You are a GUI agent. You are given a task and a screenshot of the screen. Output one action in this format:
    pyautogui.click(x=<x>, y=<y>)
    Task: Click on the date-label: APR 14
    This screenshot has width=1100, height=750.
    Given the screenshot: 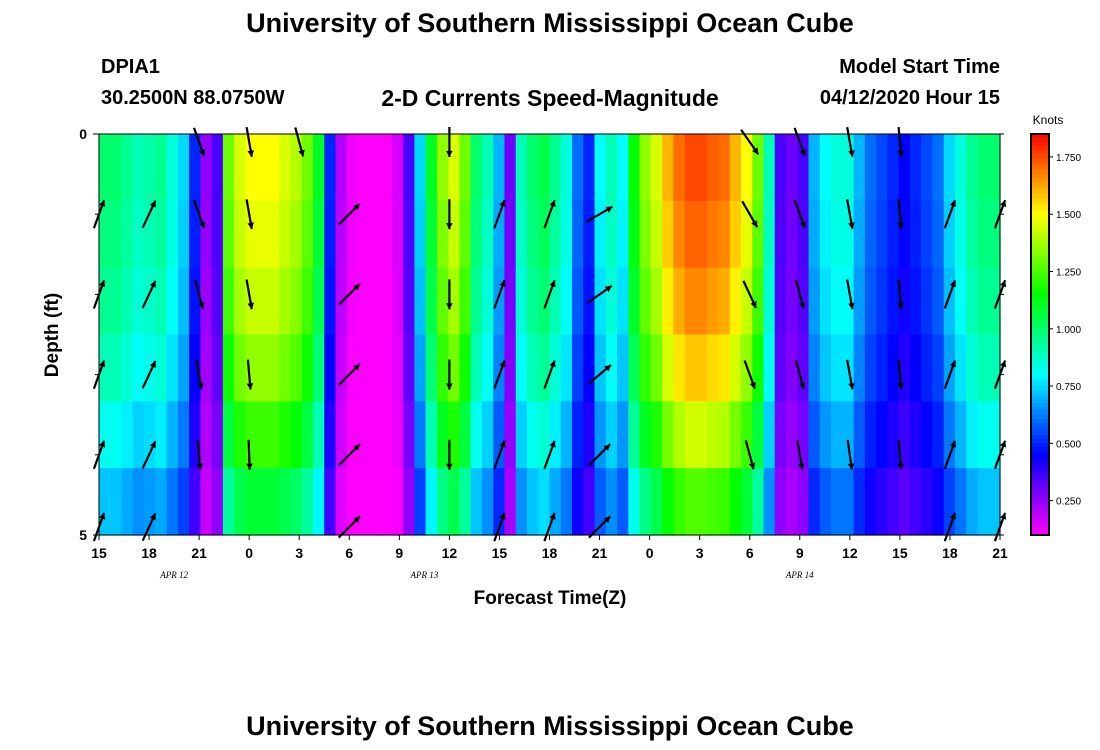 What is the action you would take?
    pyautogui.click(x=799, y=575)
    